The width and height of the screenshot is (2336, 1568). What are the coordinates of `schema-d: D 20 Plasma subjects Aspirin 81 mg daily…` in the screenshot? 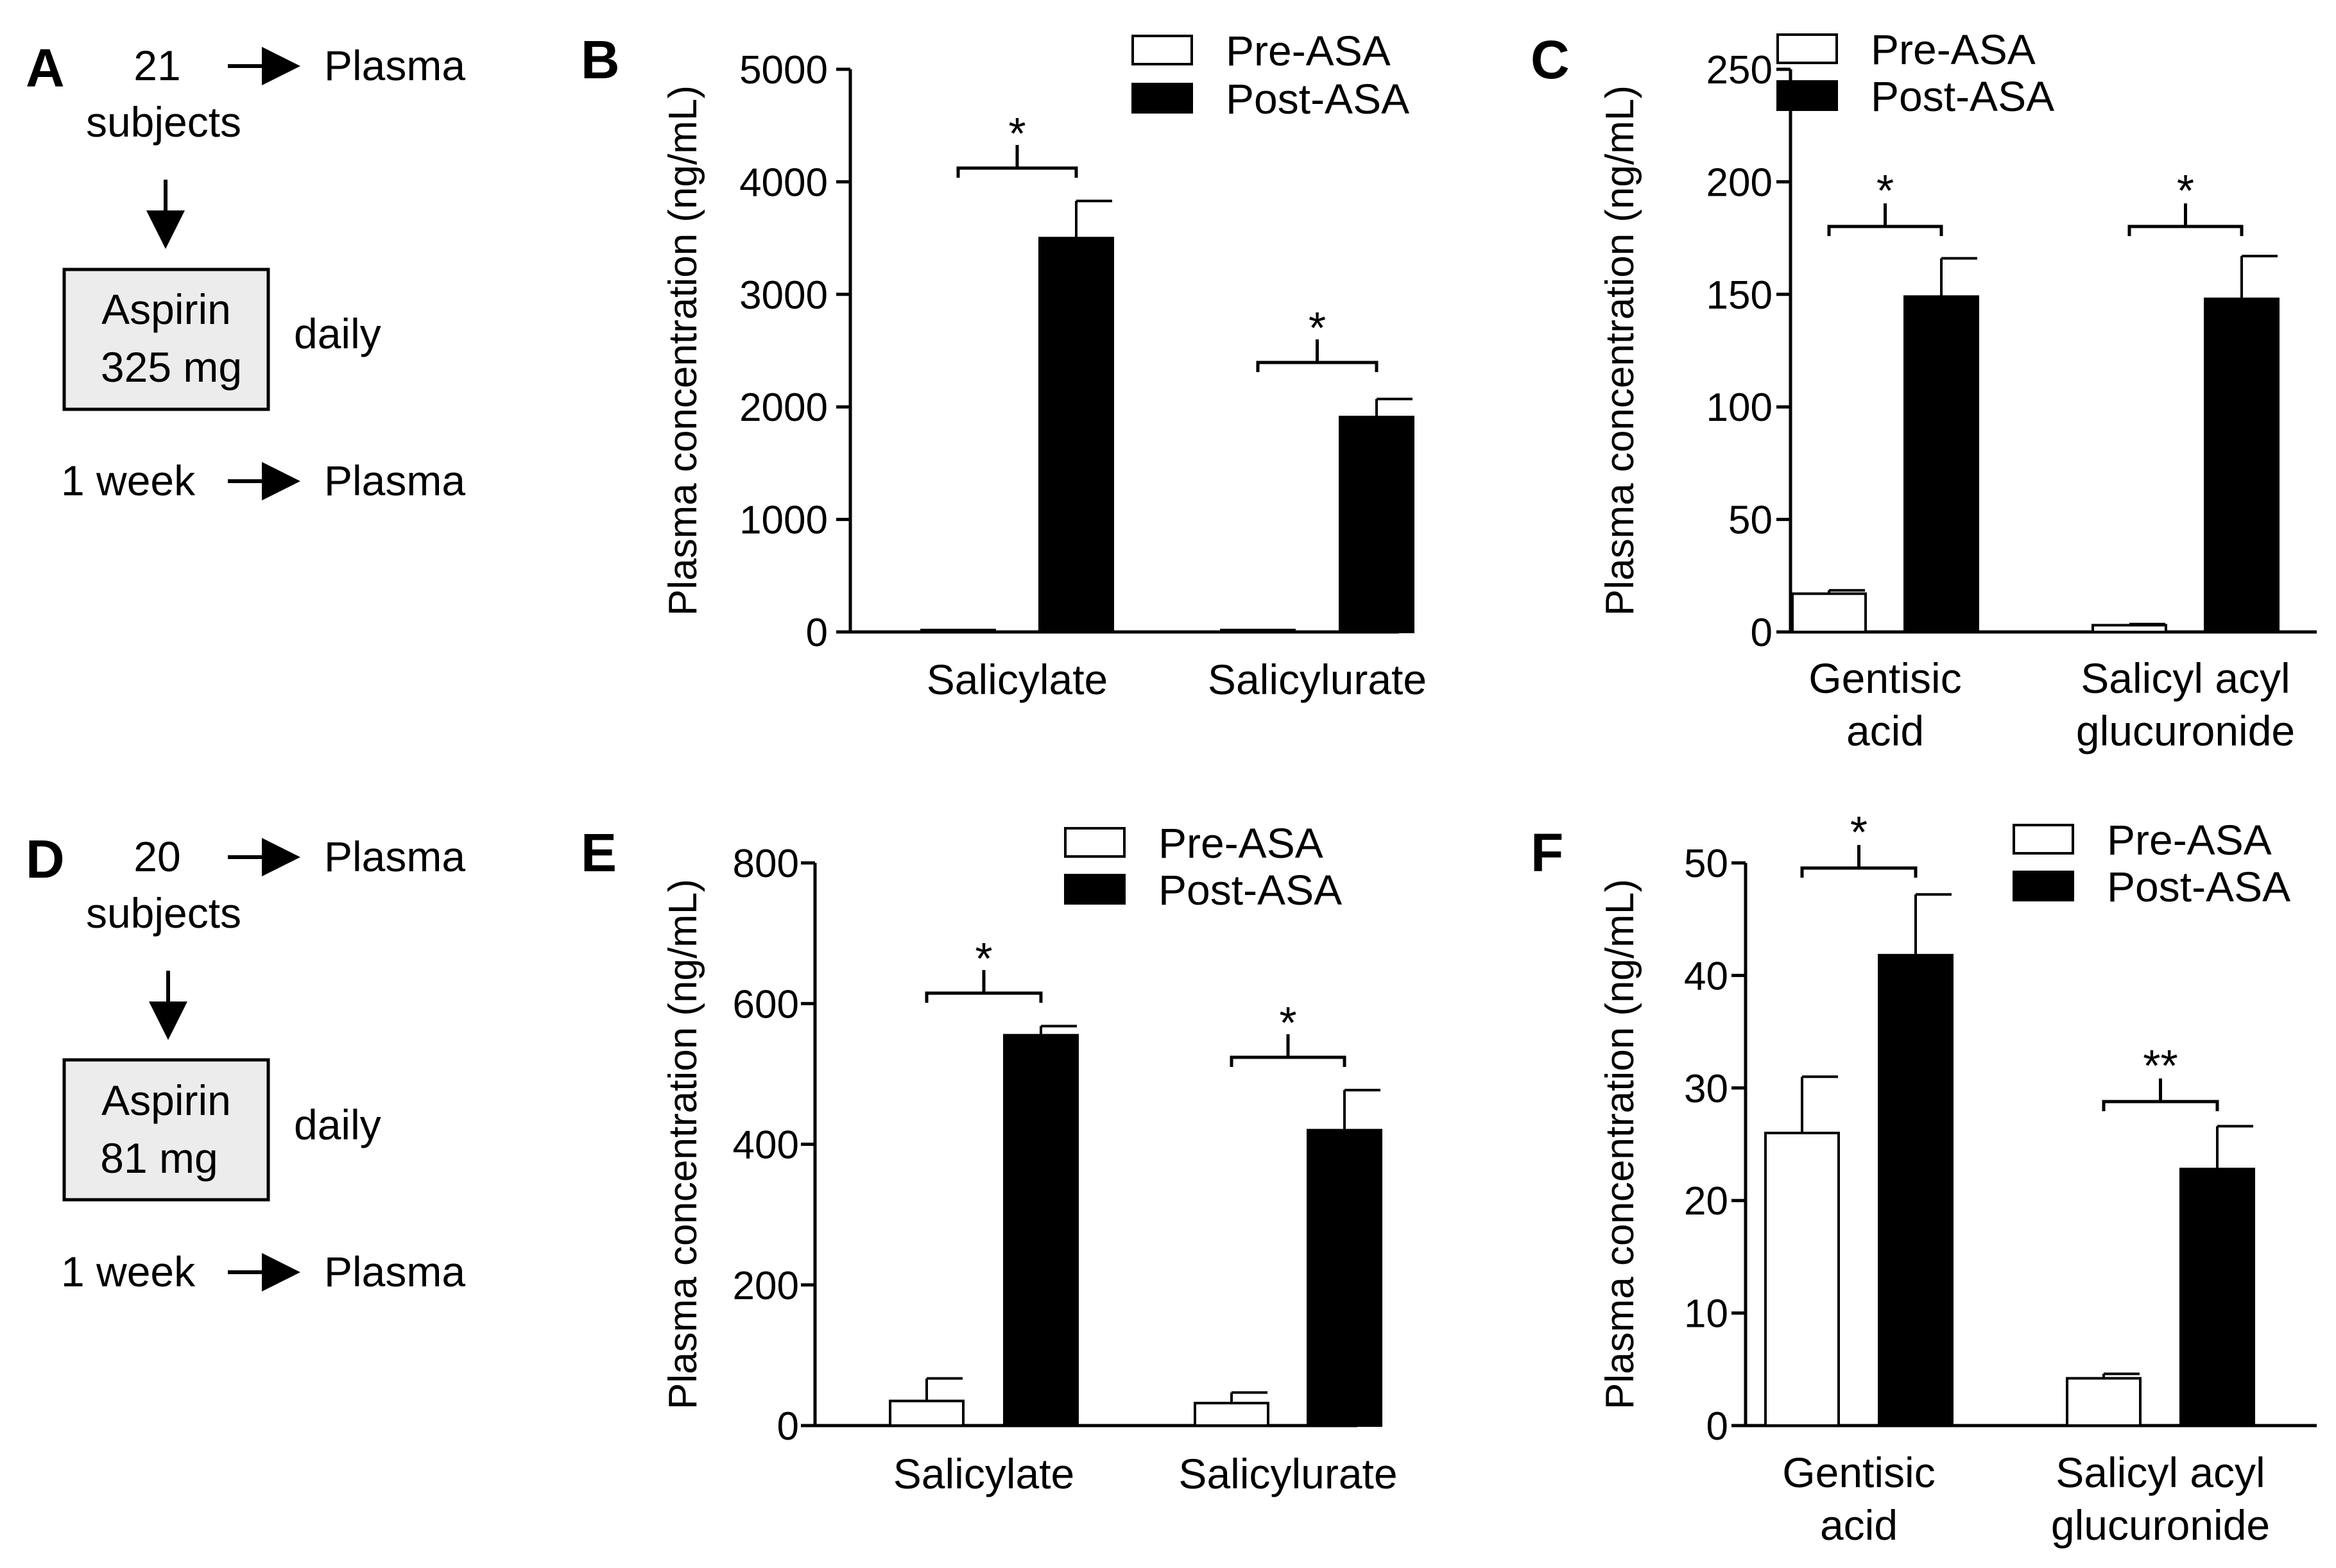 It's located at (246, 1062).